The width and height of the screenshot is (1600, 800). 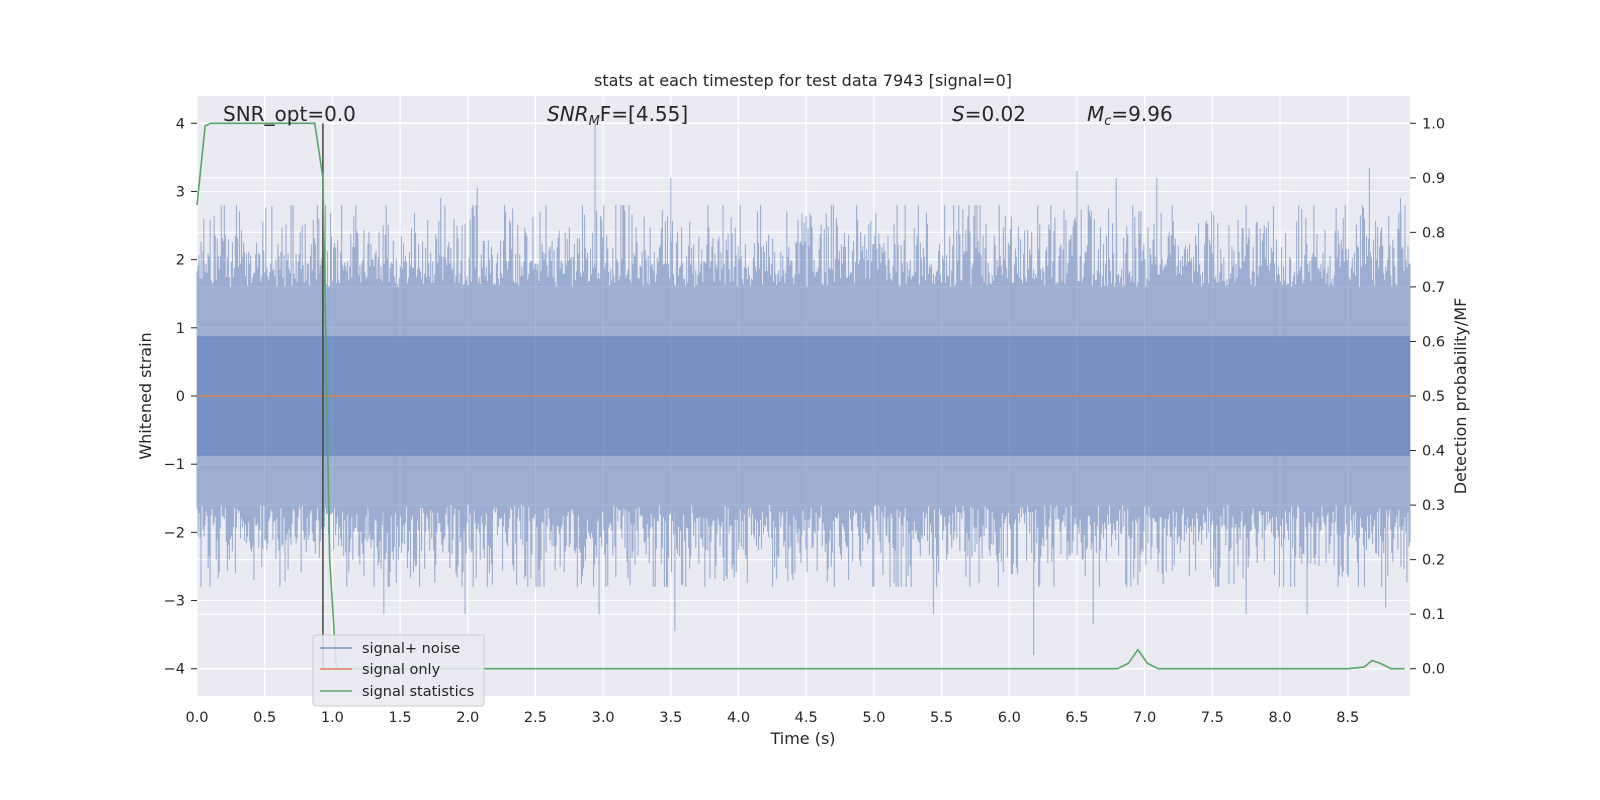 What do you see at coordinates (1347, 718) in the screenshot?
I see `x-tick-label: 8.5` at bounding box center [1347, 718].